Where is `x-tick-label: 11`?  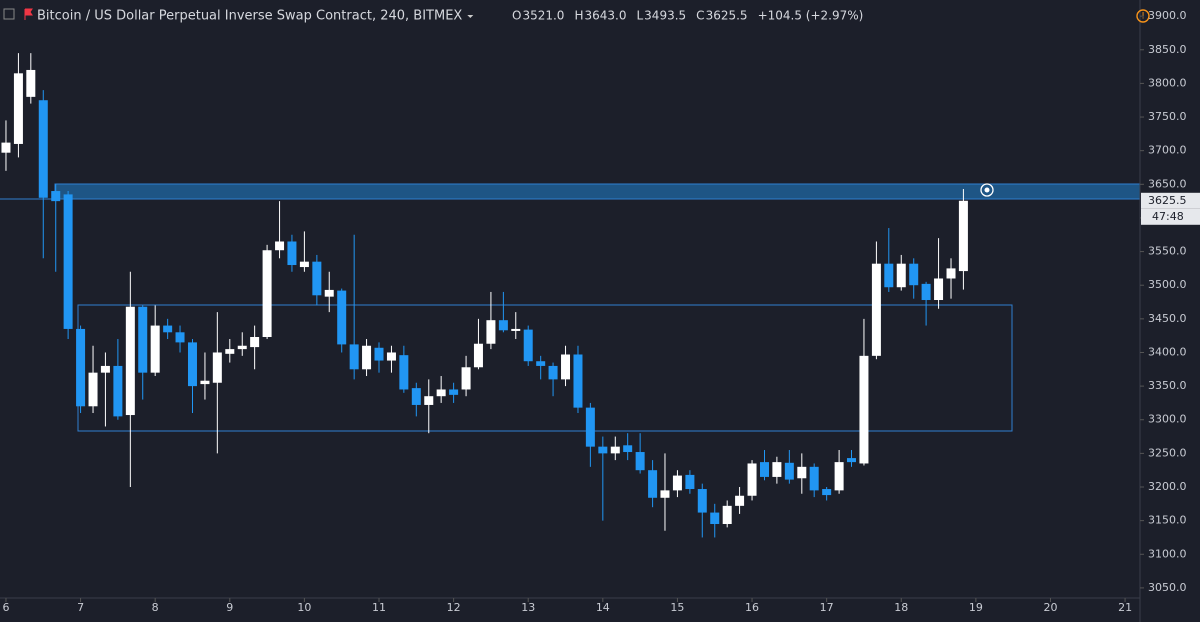 x-tick-label: 11 is located at coordinates (379, 607).